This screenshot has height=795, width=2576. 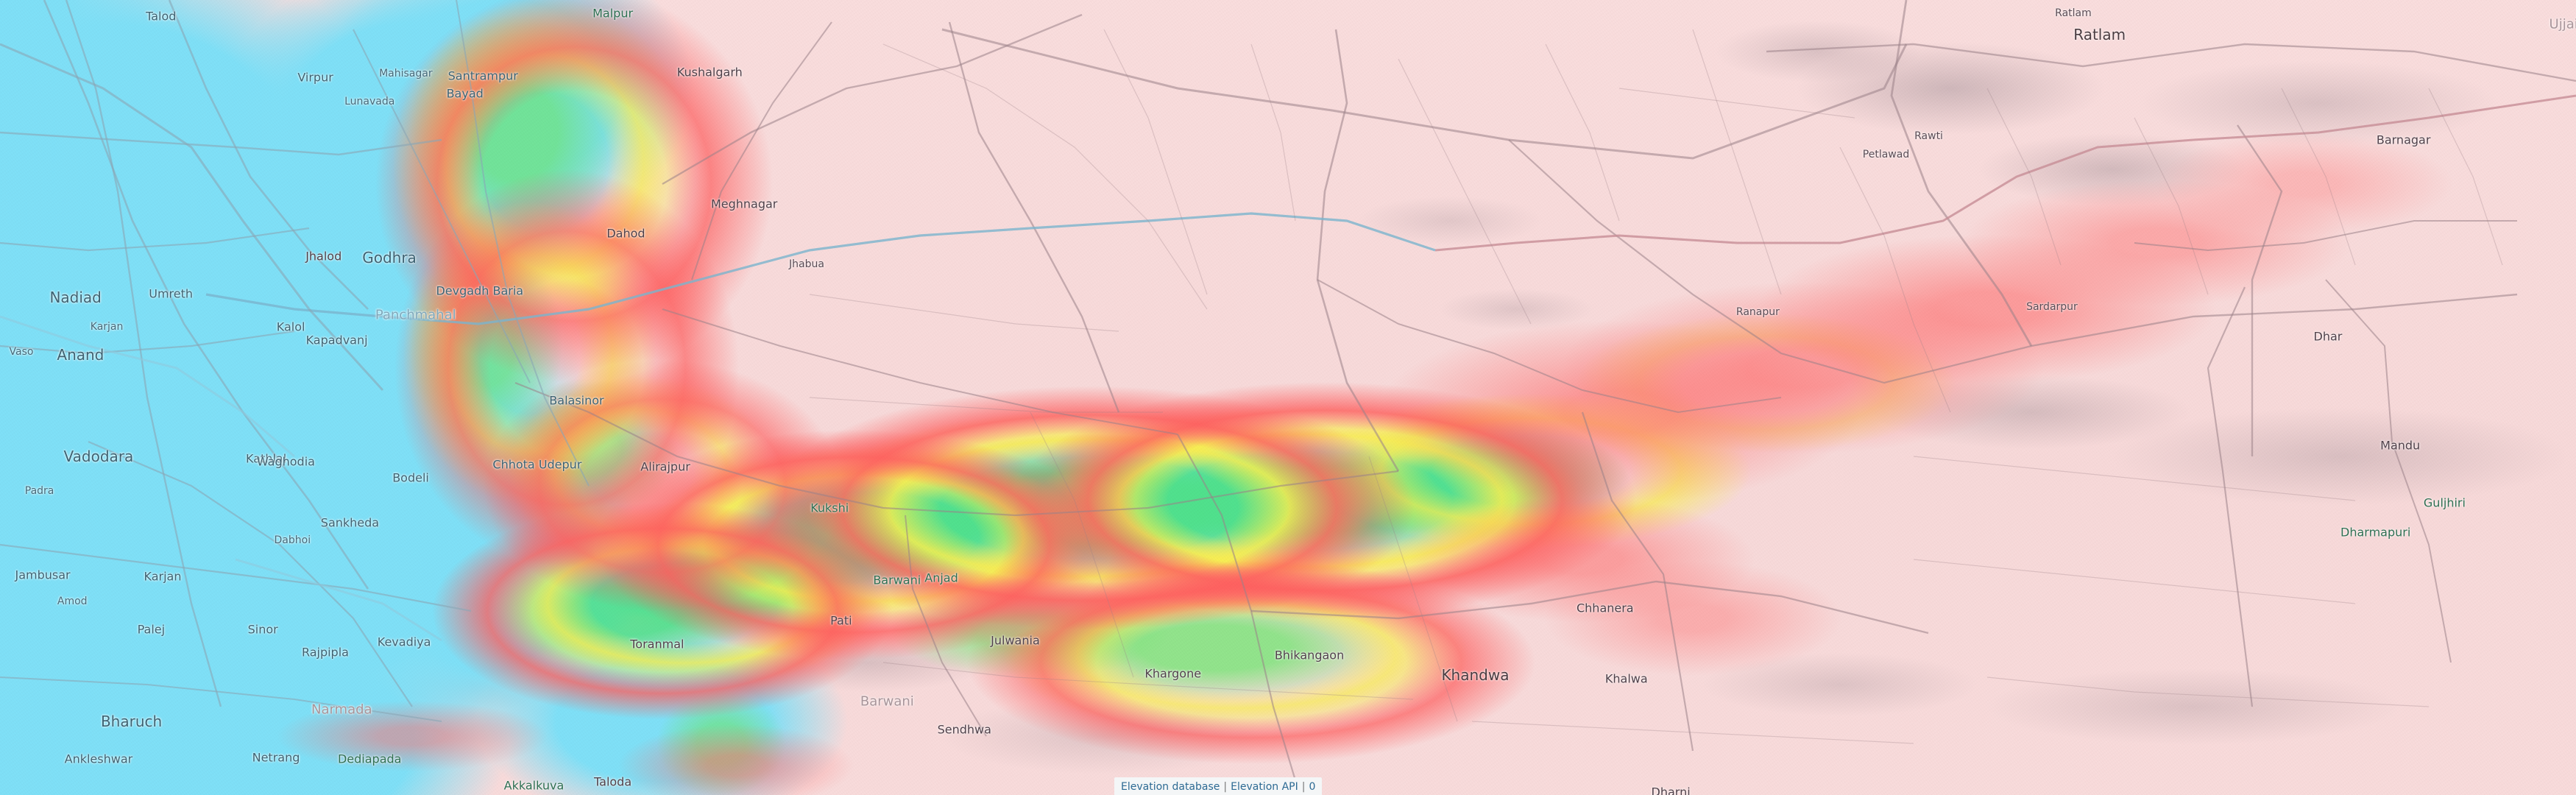 I want to click on map-label: Panchmahal, so click(x=415, y=315).